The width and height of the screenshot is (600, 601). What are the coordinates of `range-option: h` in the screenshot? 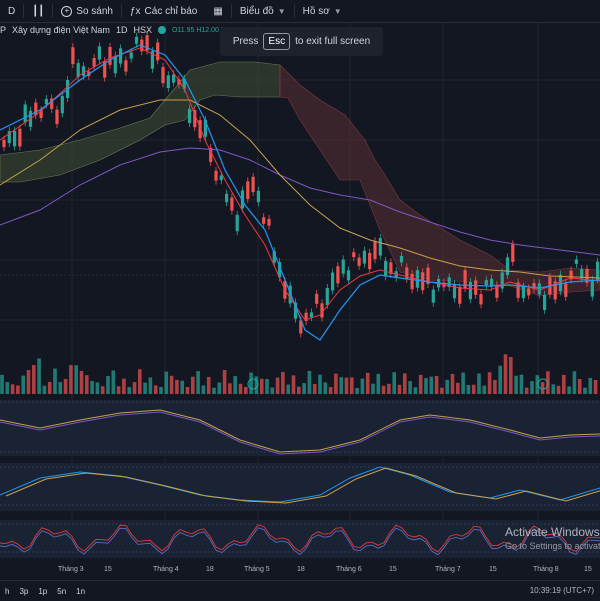 It's located at (7, 591).